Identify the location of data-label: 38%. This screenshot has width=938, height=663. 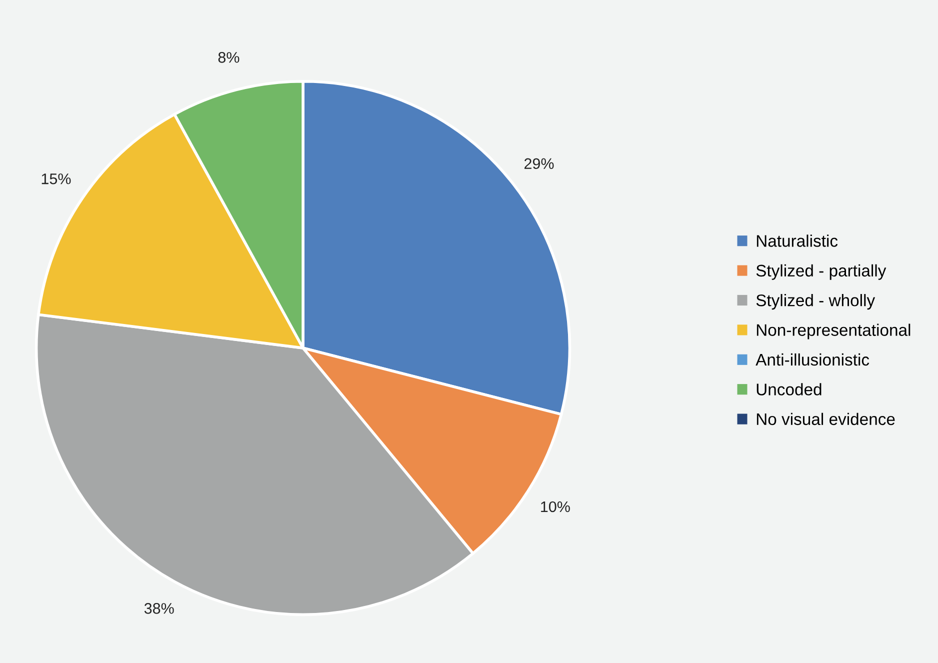
(159, 608).